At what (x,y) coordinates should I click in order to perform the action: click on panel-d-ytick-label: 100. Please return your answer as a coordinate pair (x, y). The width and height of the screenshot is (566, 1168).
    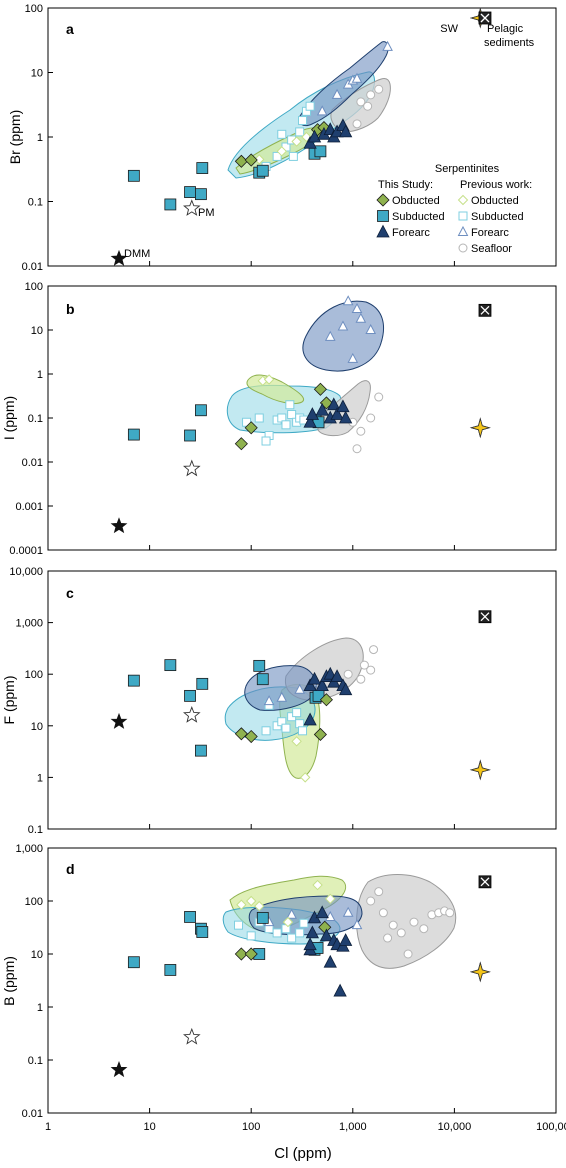
    Looking at the image, I should click on (34, 902).